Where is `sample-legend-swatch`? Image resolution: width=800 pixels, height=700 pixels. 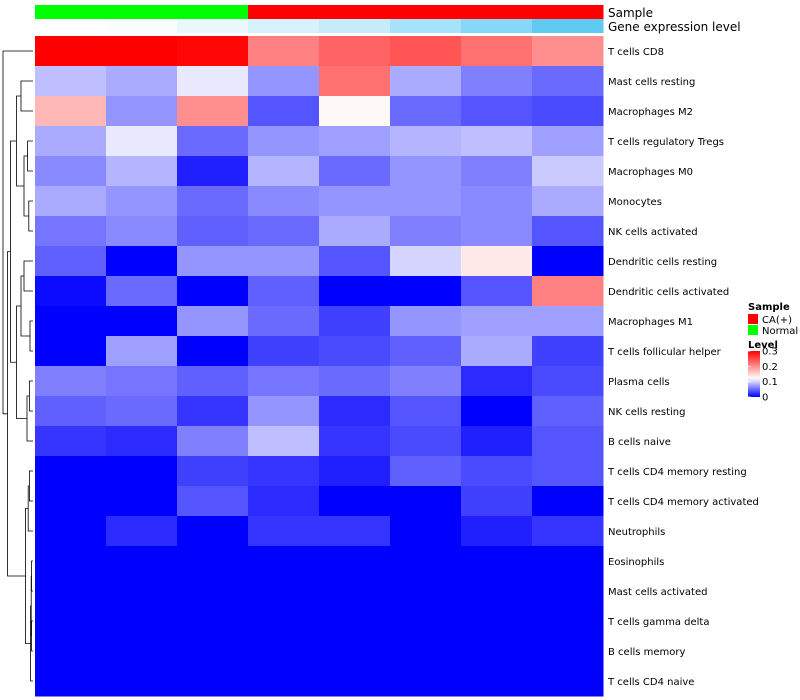 sample-legend-swatch is located at coordinates (753, 330).